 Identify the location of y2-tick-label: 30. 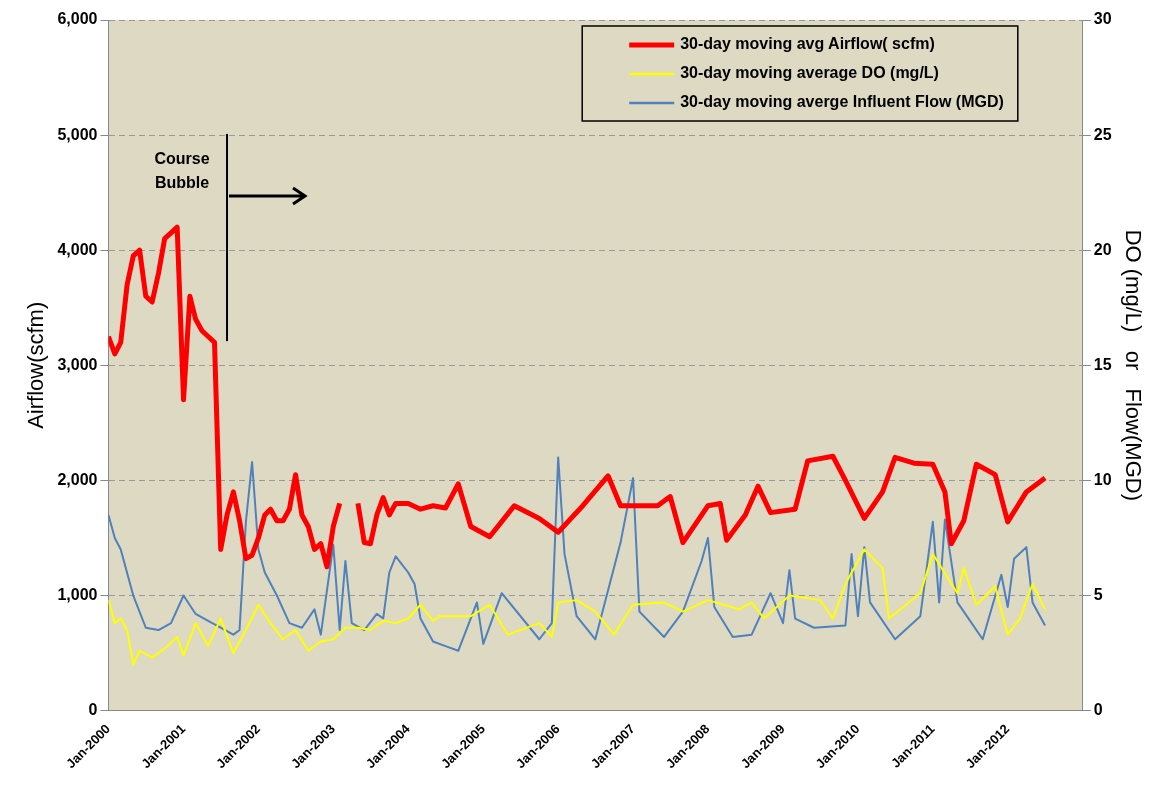
(1102, 19).